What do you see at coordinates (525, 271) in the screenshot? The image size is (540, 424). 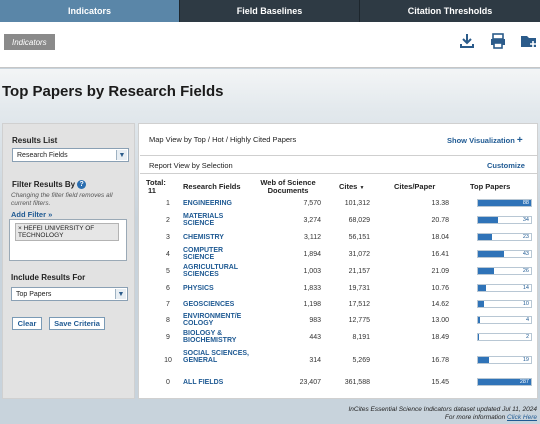 I see `top-papers-value: 26` at bounding box center [525, 271].